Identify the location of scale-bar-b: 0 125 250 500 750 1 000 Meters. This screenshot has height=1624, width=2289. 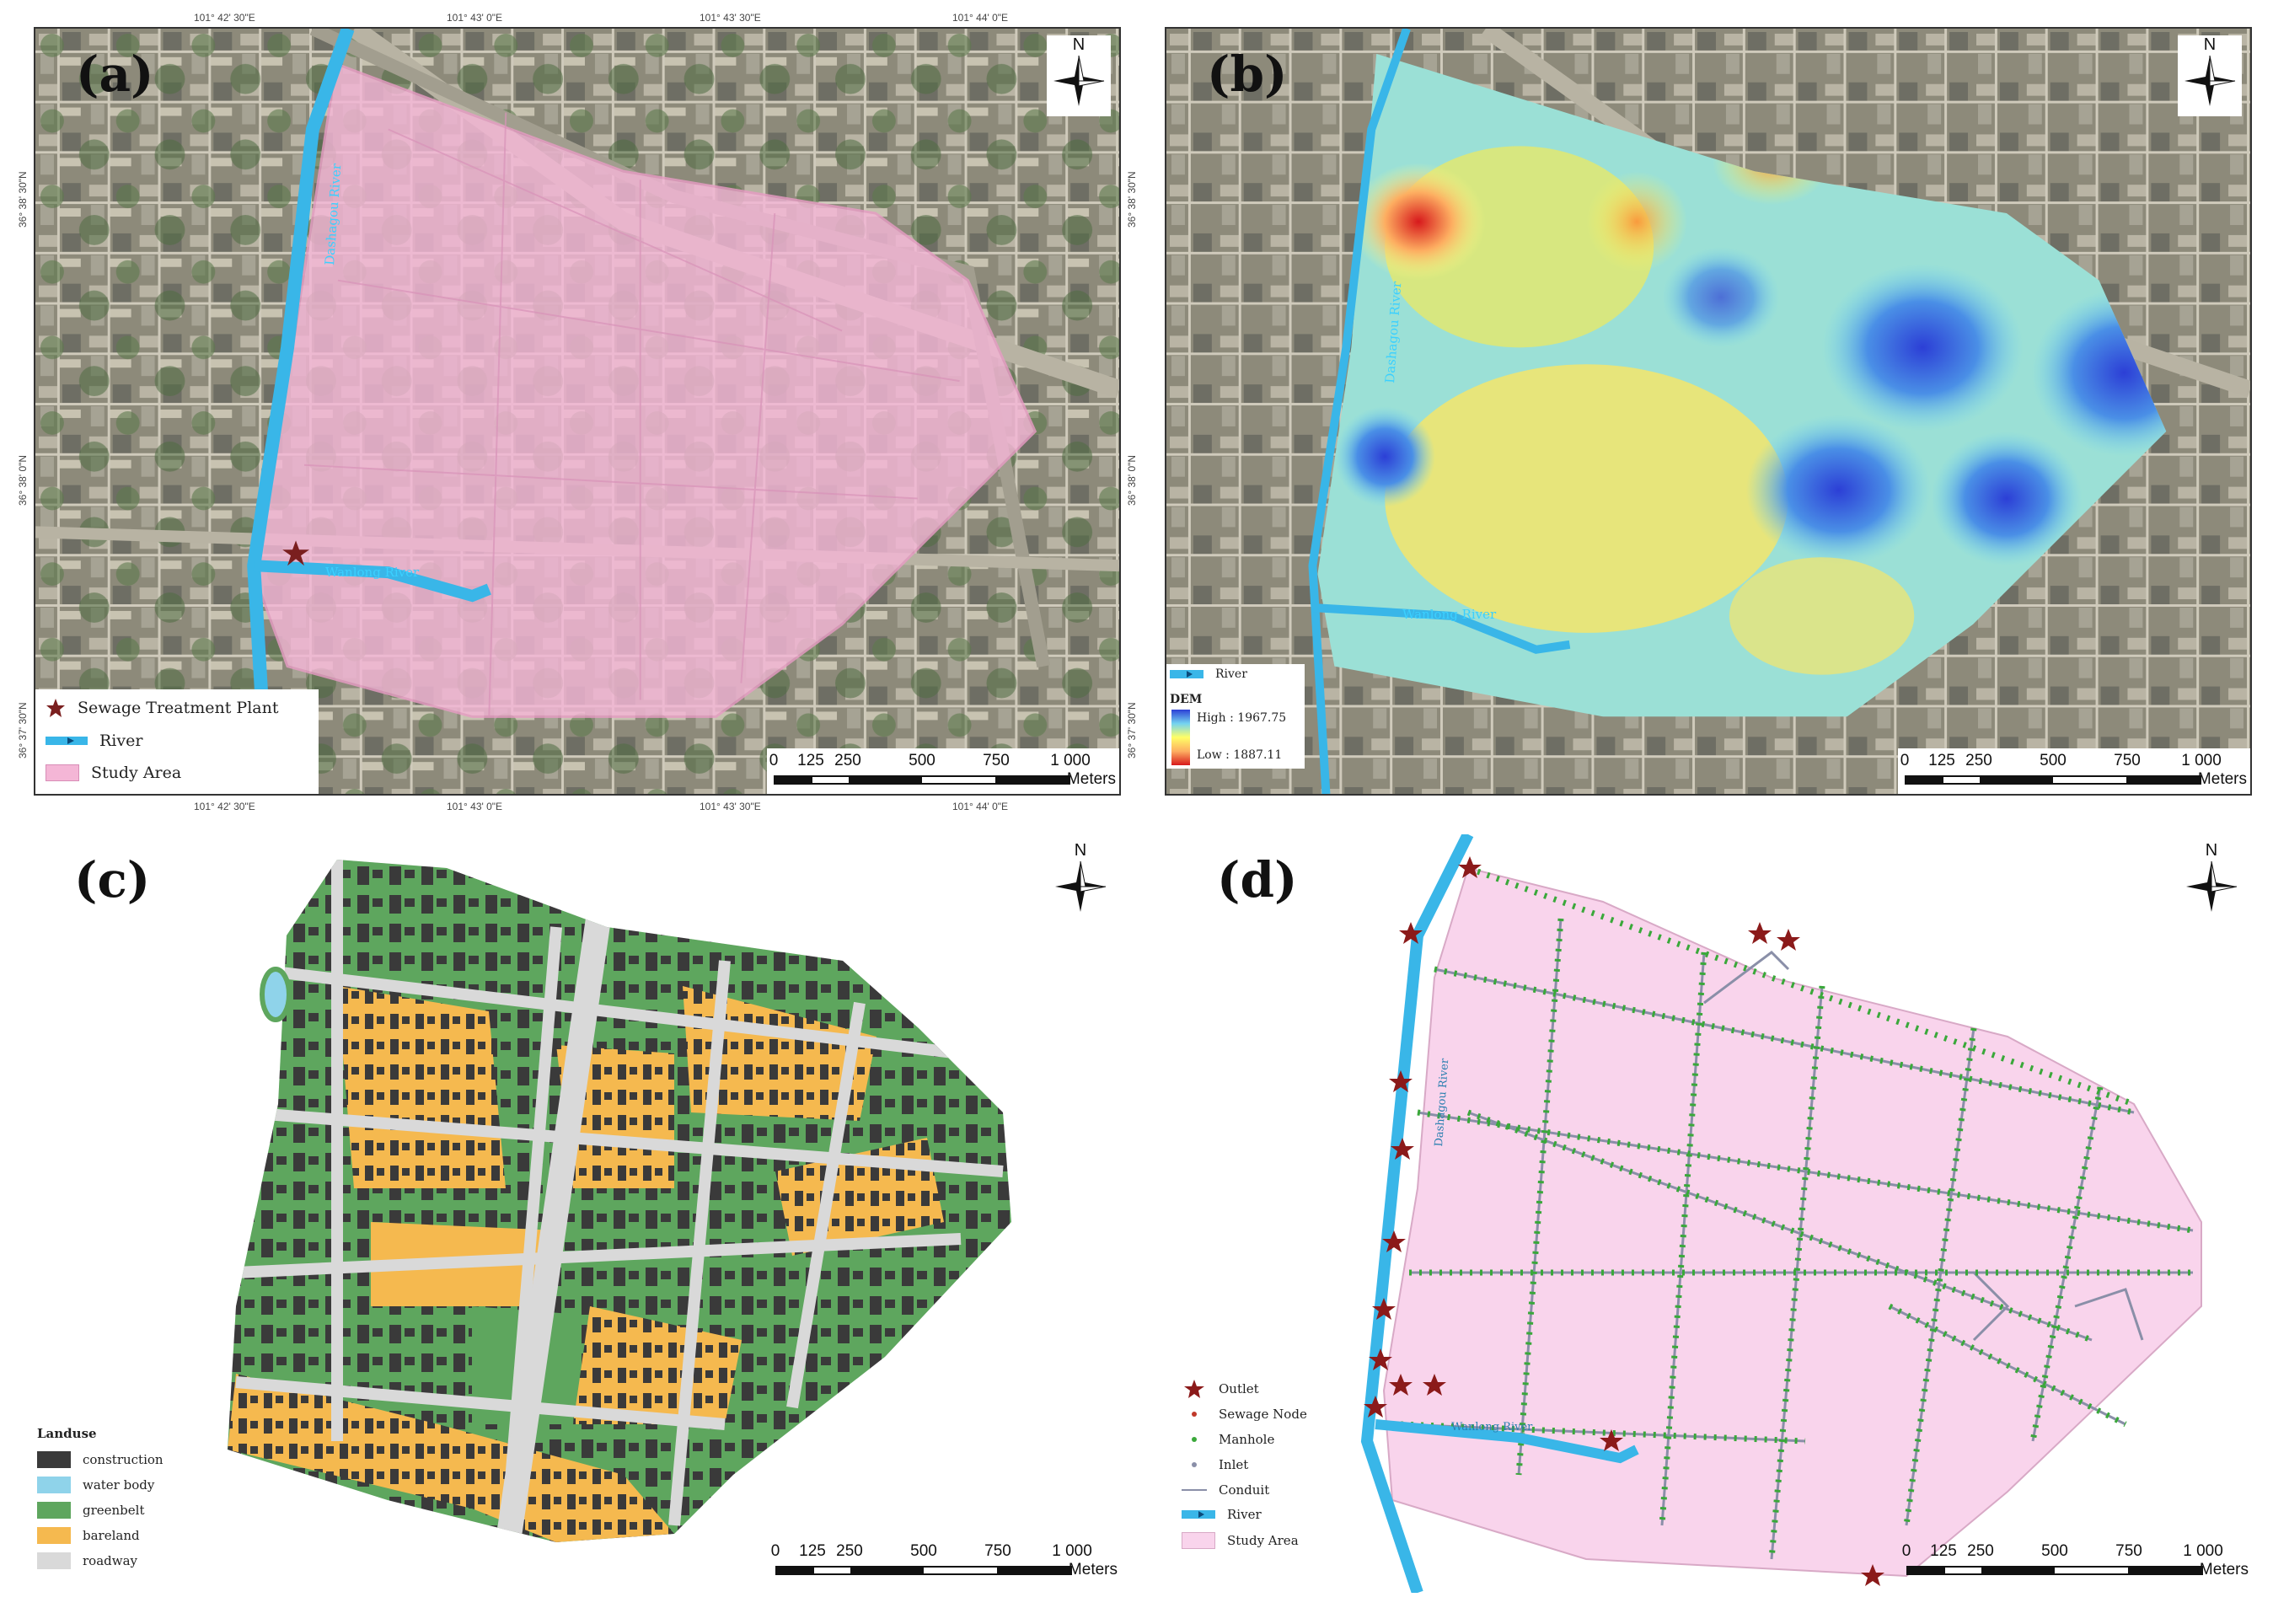
(2074, 771).